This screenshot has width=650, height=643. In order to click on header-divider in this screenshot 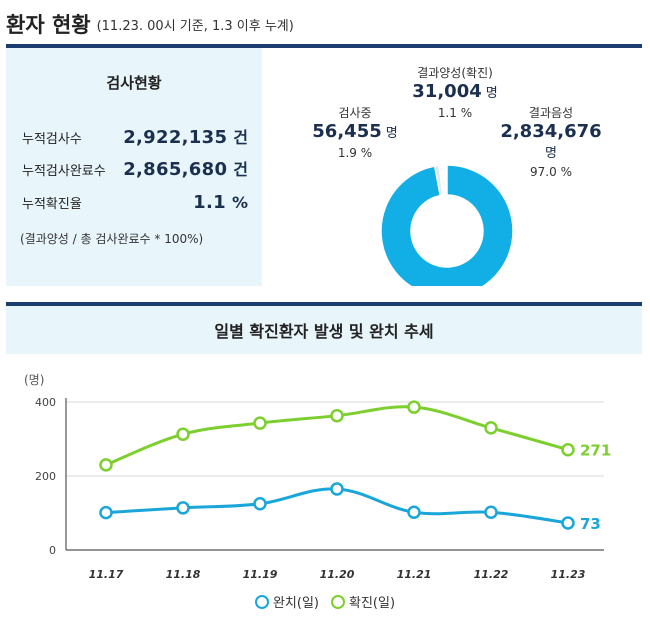, I will do `click(324, 46)`.